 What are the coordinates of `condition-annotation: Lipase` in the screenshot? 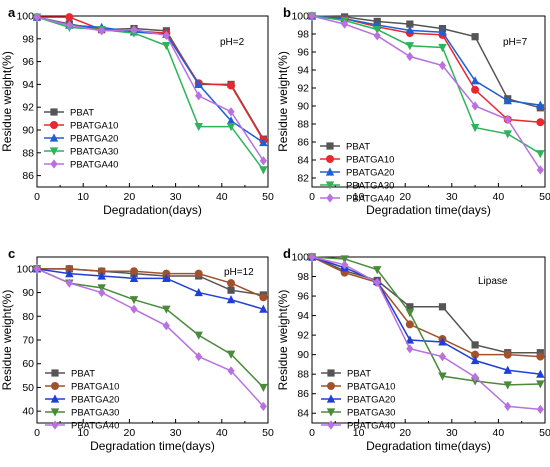 It's located at (493, 281).